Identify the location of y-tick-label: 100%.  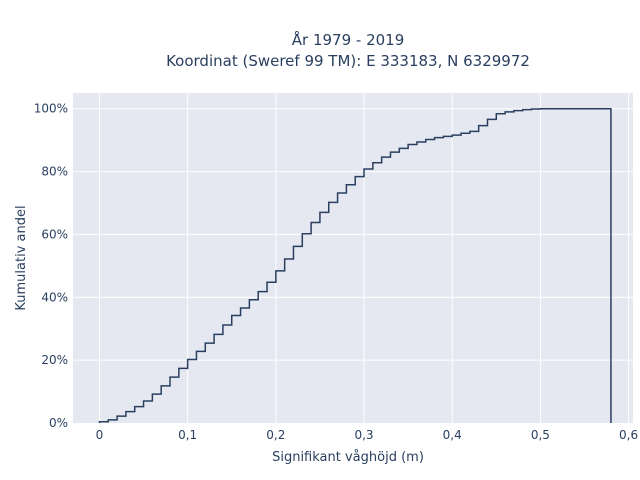
(51, 109).